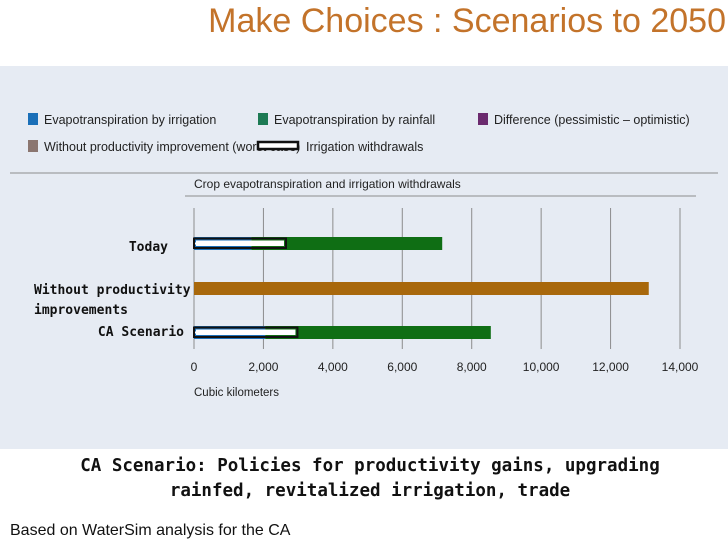  I want to click on legend-label-difference-pessimistic-optimistic: Difference (pessimistic – optimistic), so click(592, 120).